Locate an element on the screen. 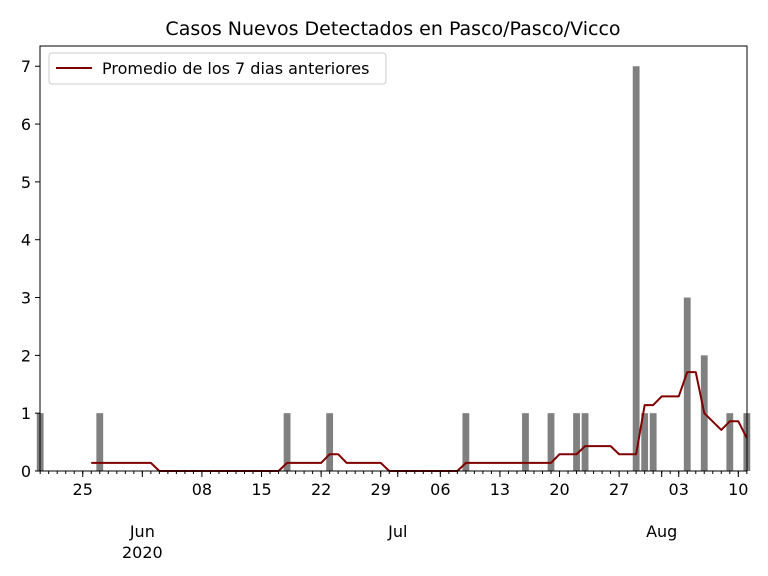 This screenshot has height=576, width=768. legend-series-label: Promedio de los 7 dias anteriores is located at coordinates (235, 68).